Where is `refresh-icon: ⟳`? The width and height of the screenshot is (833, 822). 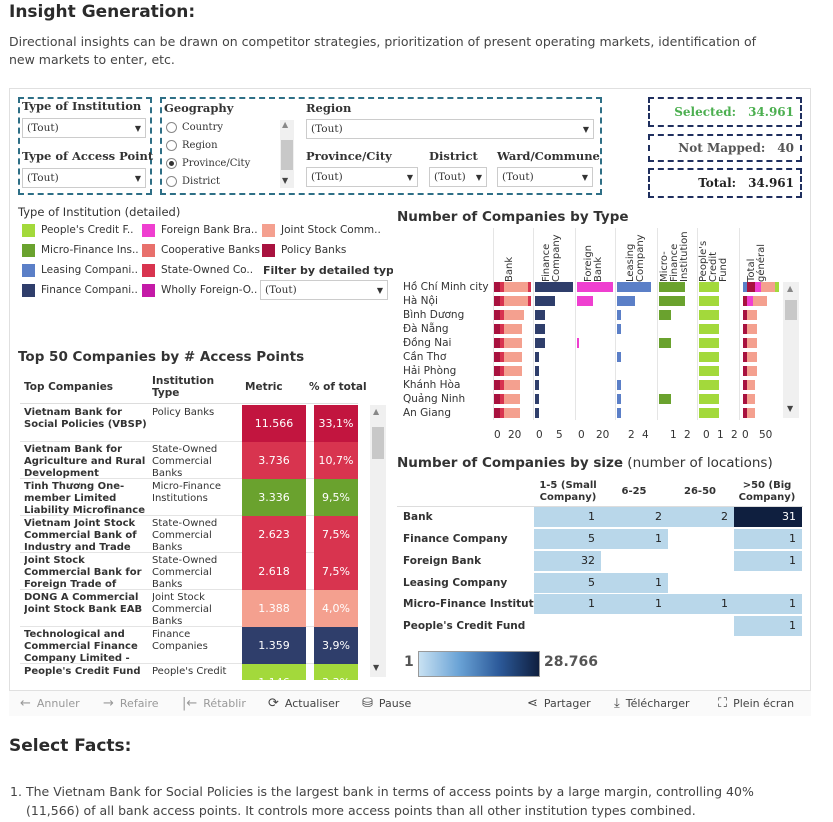
refresh-icon: ⟳ is located at coordinates (273, 703).